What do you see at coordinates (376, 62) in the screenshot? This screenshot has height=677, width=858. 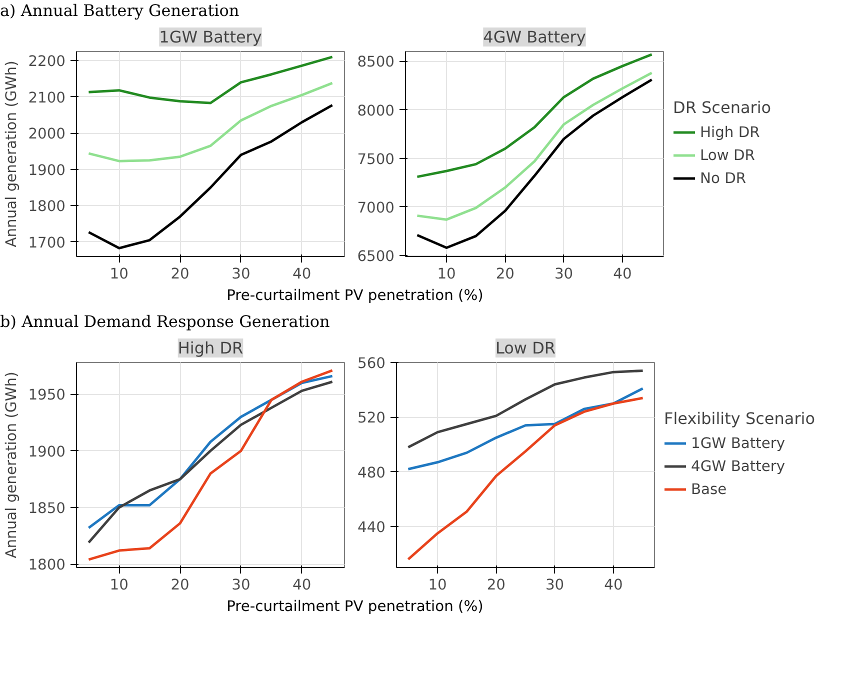 I see `y-tick-label: 8500` at bounding box center [376, 62].